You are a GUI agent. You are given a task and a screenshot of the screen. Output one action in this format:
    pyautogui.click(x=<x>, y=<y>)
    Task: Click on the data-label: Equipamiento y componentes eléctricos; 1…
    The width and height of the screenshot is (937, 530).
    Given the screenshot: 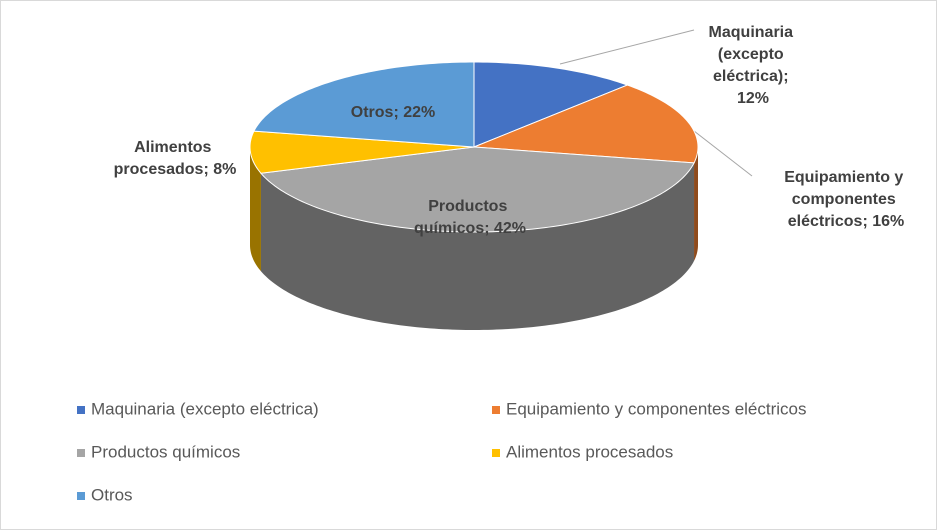 What is the action you would take?
    pyautogui.click(x=846, y=199)
    